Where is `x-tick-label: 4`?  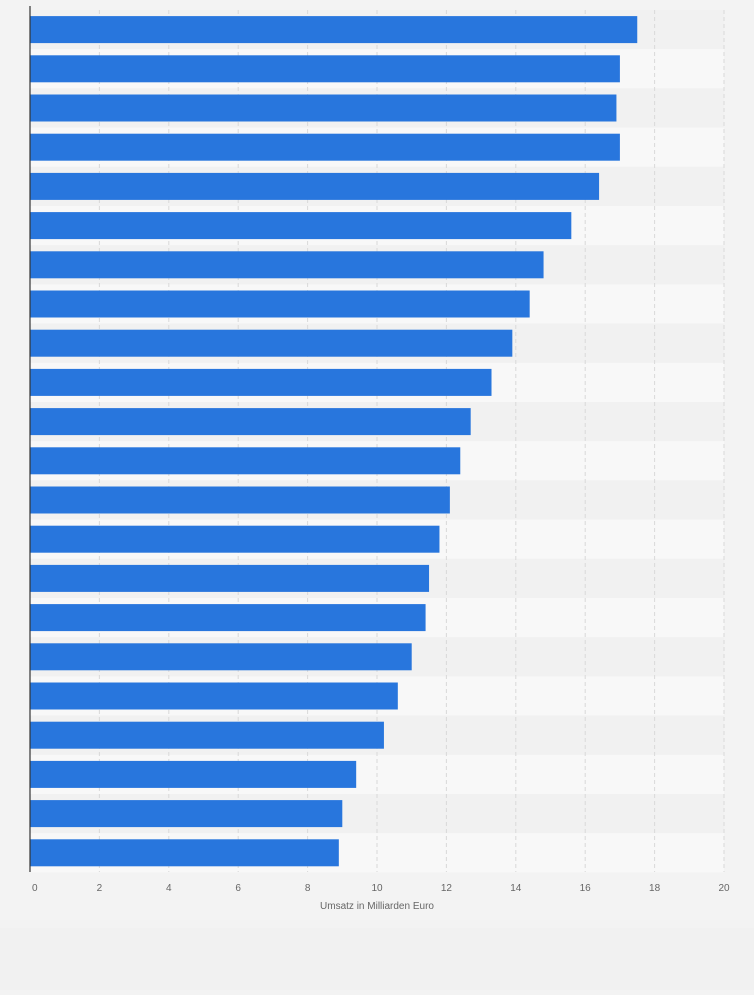
x-tick-label: 4 is located at coordinates (169, 888).